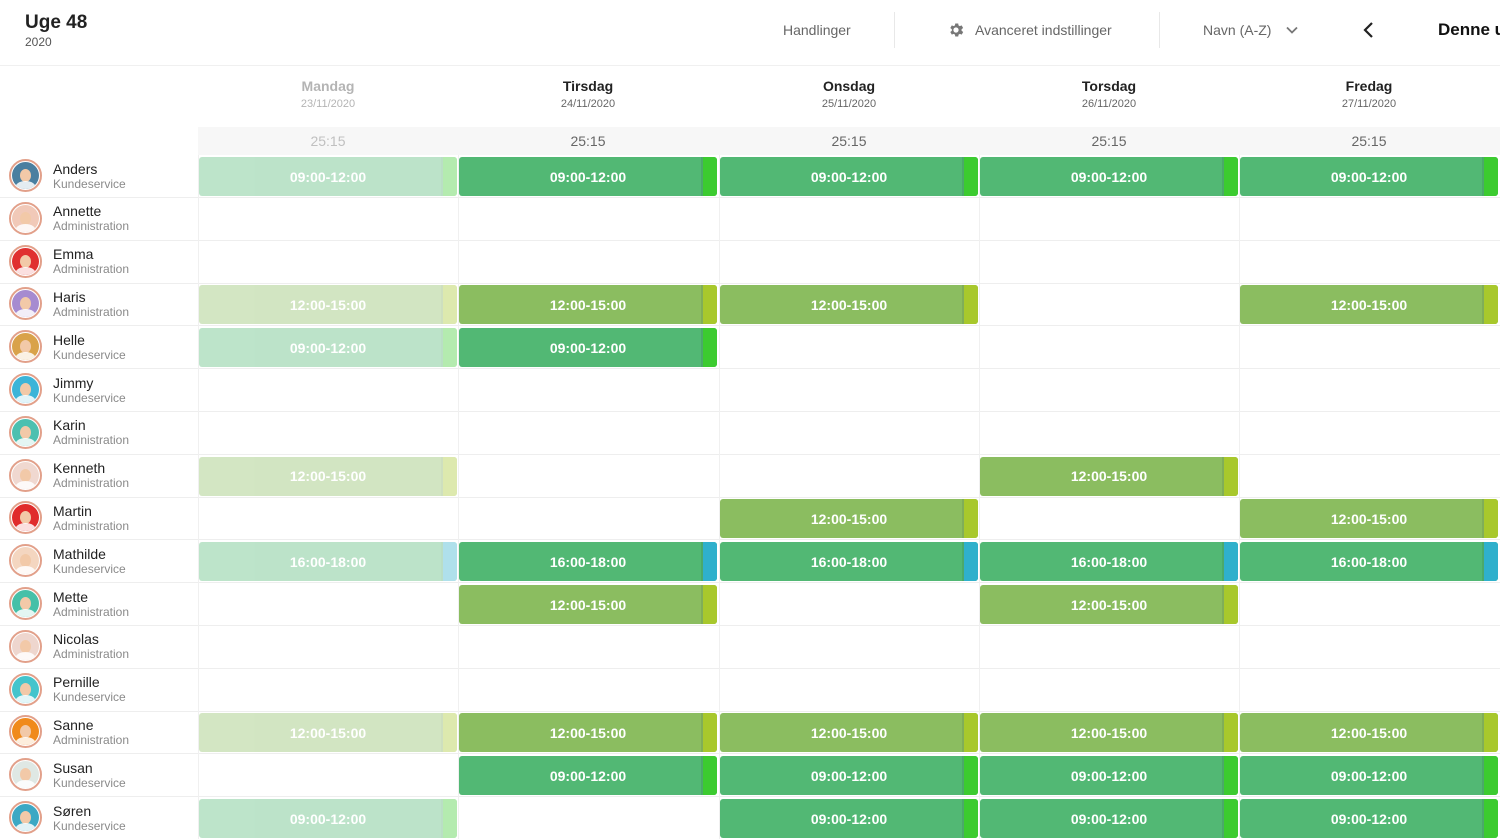 This screenshot has width=1500, height=839. I want to click on employee-info: Emma Administration, so click(69, 261).